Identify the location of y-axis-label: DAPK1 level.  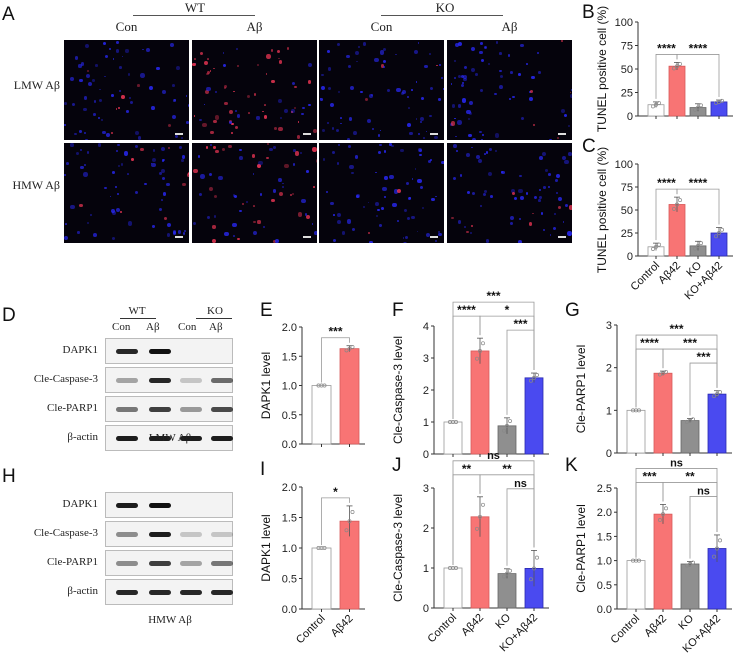
(266, 547).